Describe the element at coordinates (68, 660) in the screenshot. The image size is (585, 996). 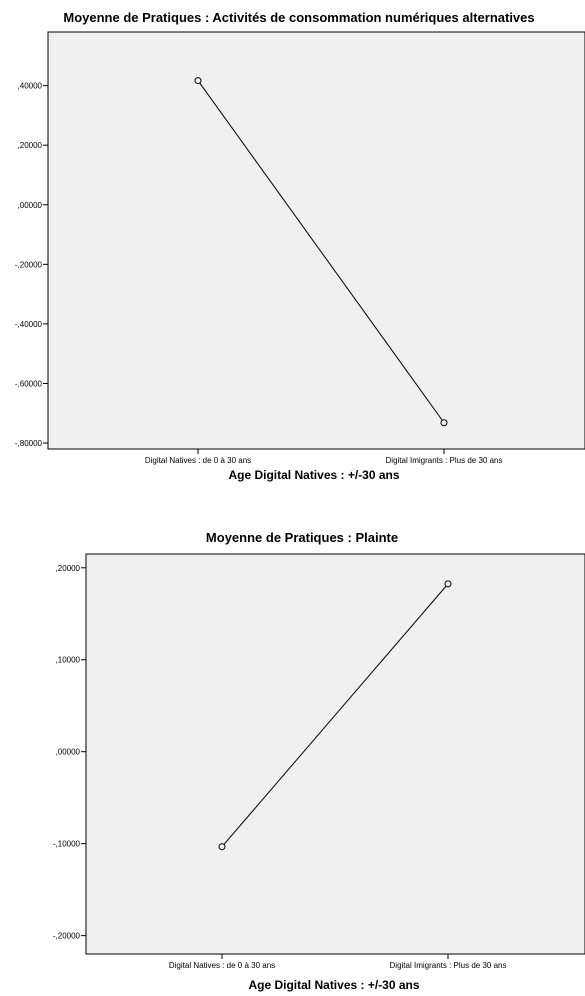
I see `y-tick-label: ,10000` at that location.